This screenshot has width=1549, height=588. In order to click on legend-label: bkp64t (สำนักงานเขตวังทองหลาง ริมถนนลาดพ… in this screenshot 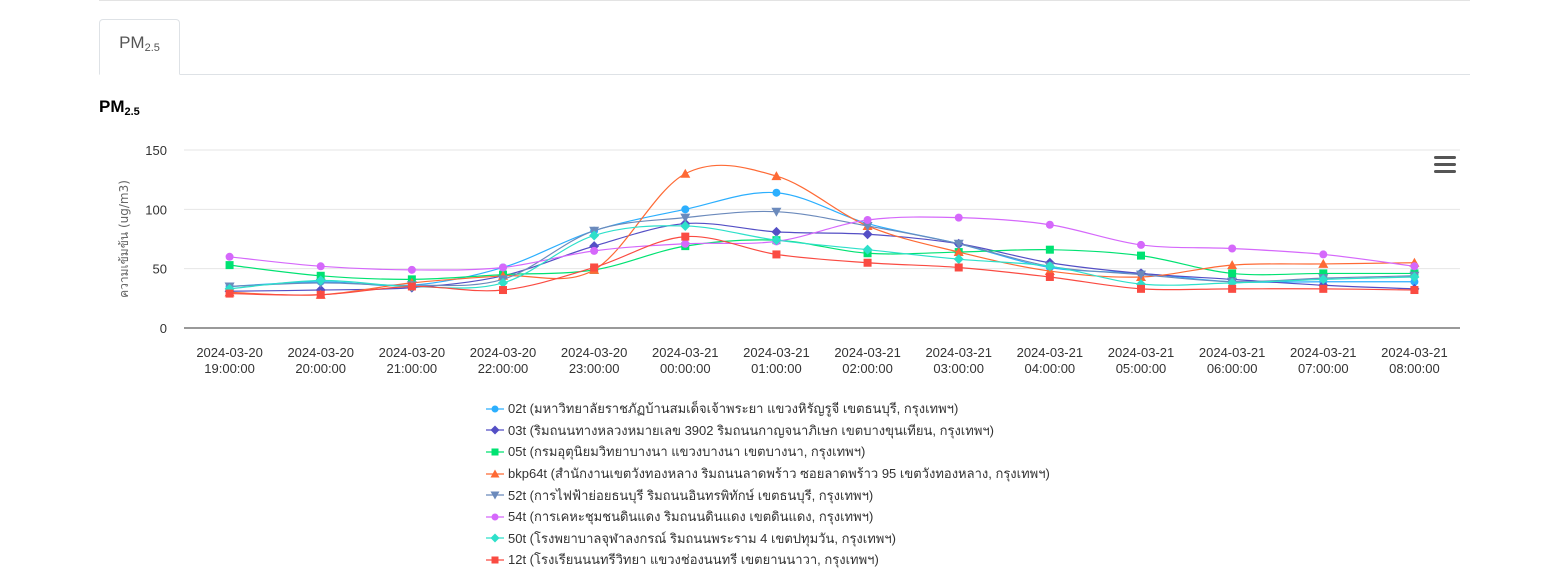, I will do `click(779, 474)`.